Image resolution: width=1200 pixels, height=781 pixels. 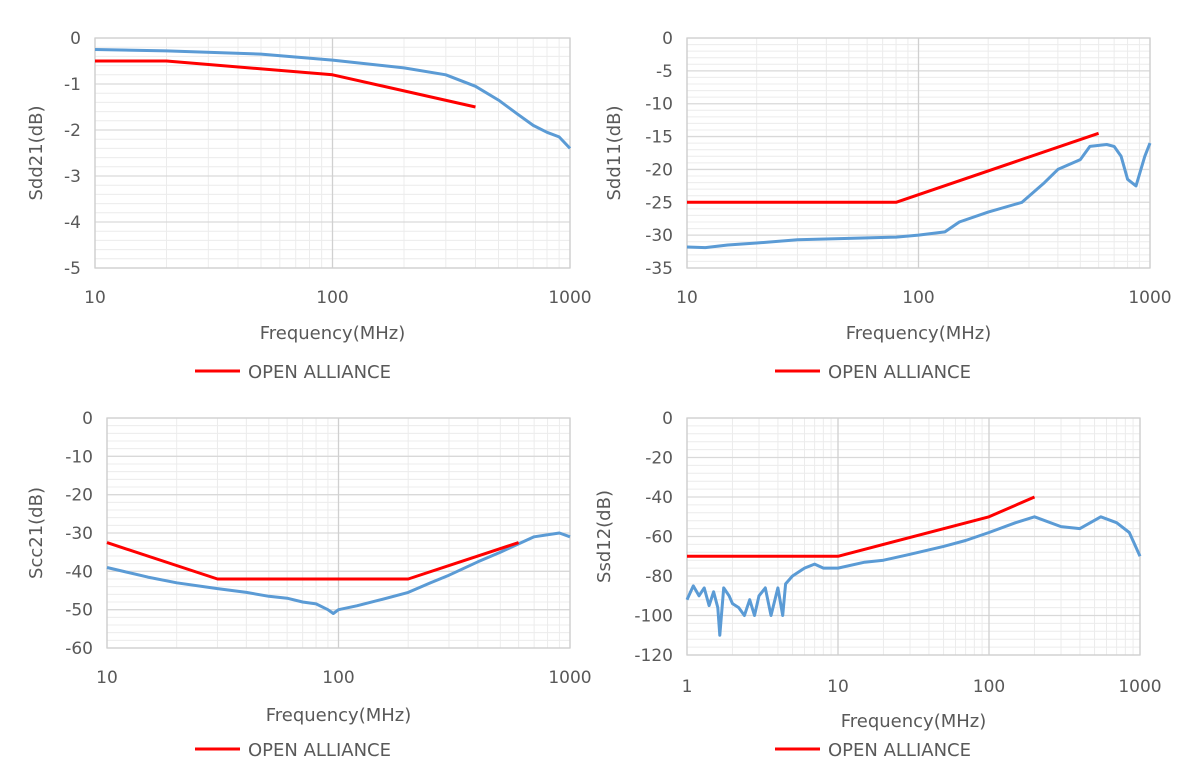 What do you see at coordinates (79, 611) in the screenshot?
I see `y-tick-label: -50` at bounding box center [79, 611].